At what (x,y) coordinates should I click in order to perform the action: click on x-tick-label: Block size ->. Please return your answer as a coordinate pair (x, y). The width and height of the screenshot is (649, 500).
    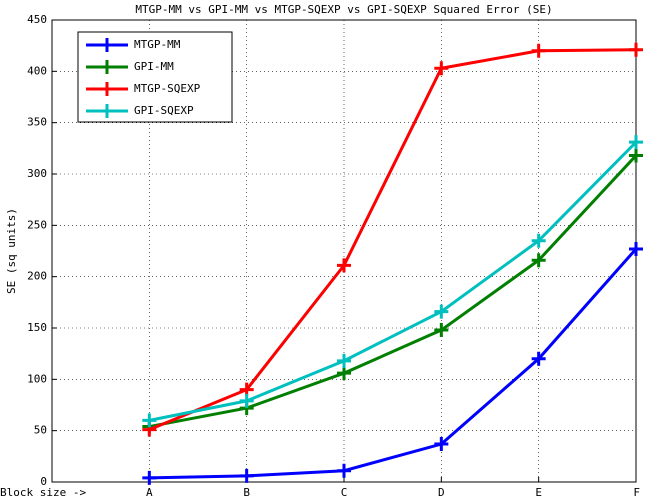
    Looking at the image, I should click on (43, 492).